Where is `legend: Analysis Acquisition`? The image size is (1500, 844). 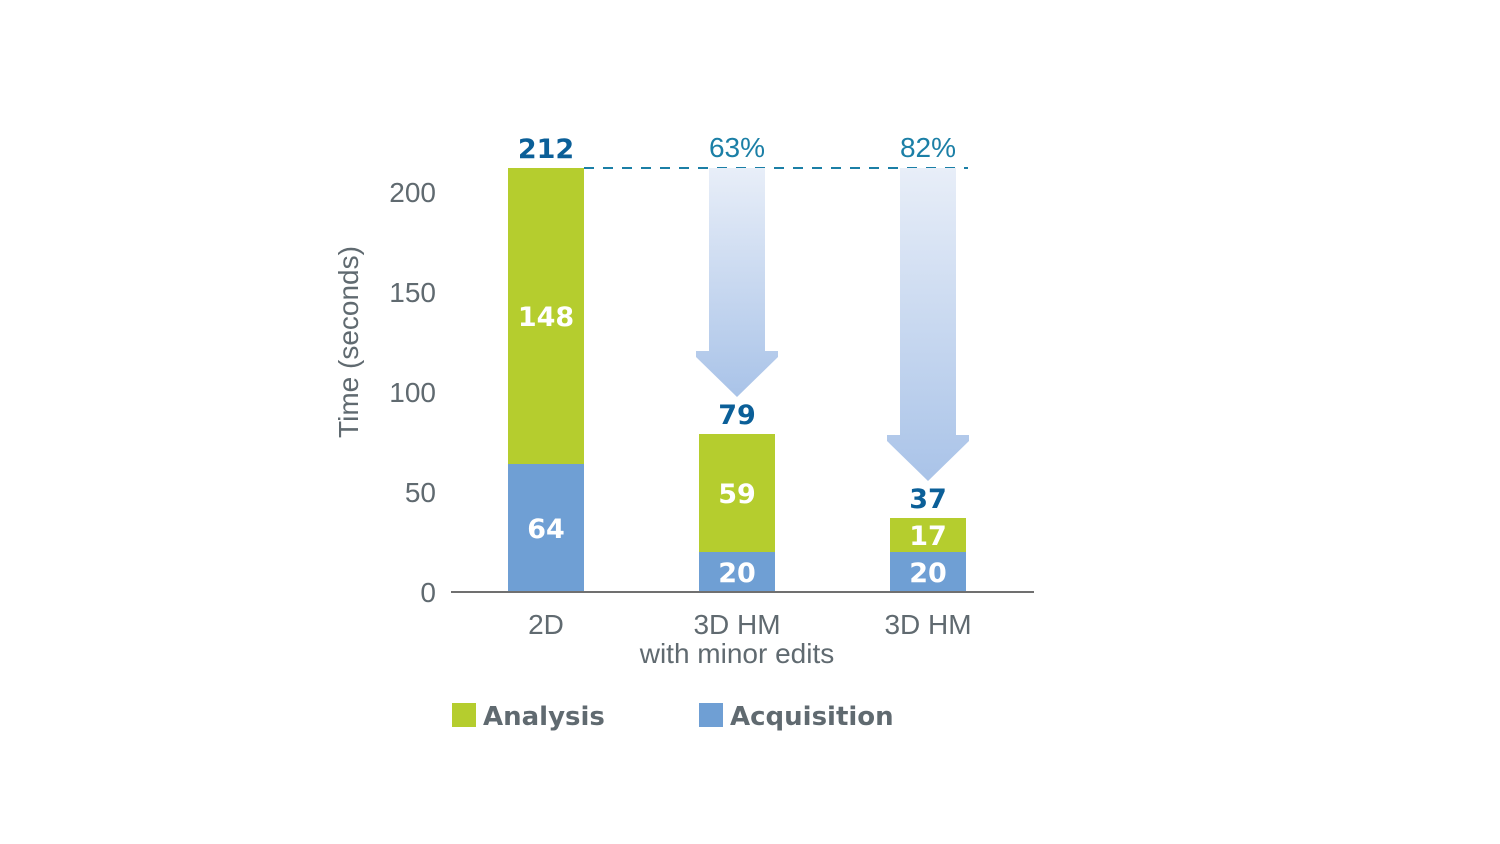 legend: Analysis Acquisition is located at coordinates (673, 717).